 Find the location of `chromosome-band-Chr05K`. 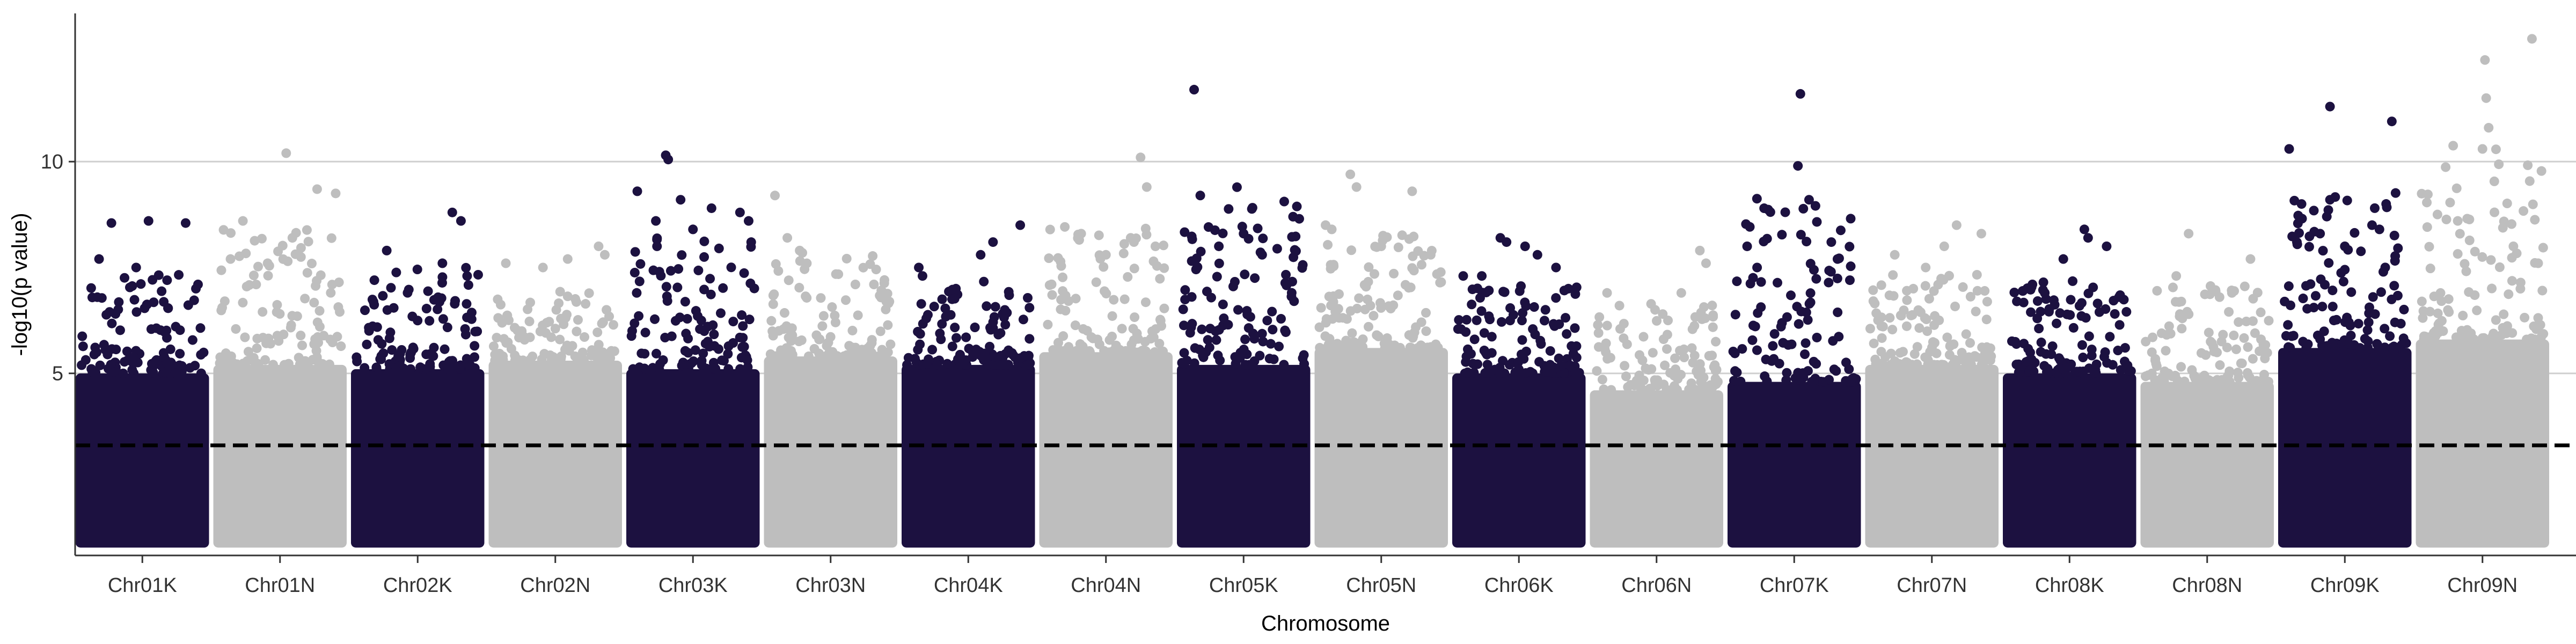

chromosome-band-Chr05K is located at coordinates (1244, 456).